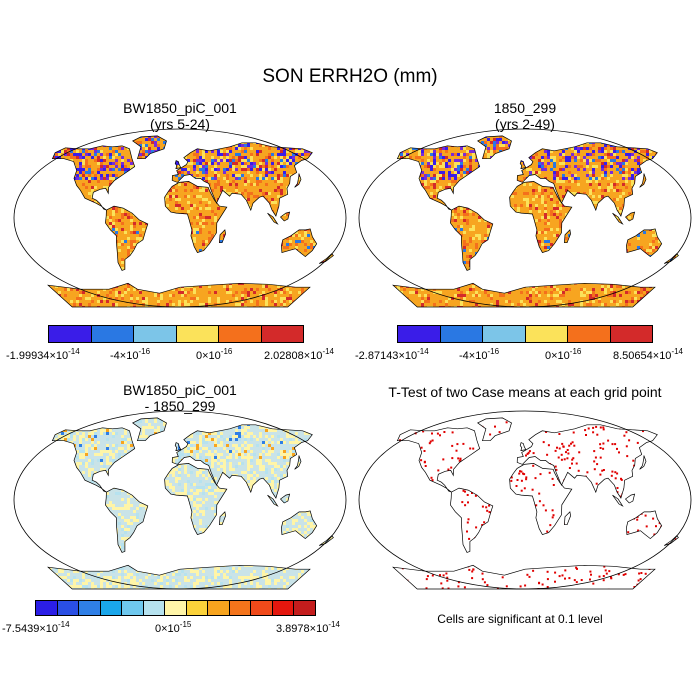 This screenshot has width=700, height=700. I want to click on panel-2-title: 1850_299 (yrs 2-49), so click(525, 116).